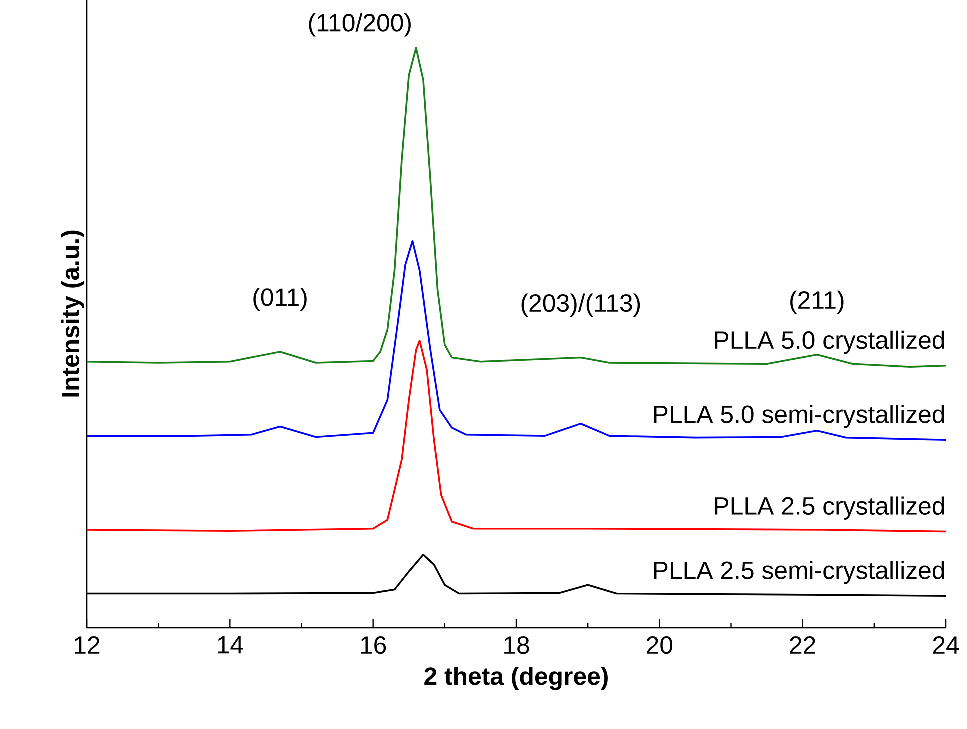 The width and height of the screenshot is (967, 729). I want to click on series-label: PLLA 2.5 crystallized, so click(829, 508).